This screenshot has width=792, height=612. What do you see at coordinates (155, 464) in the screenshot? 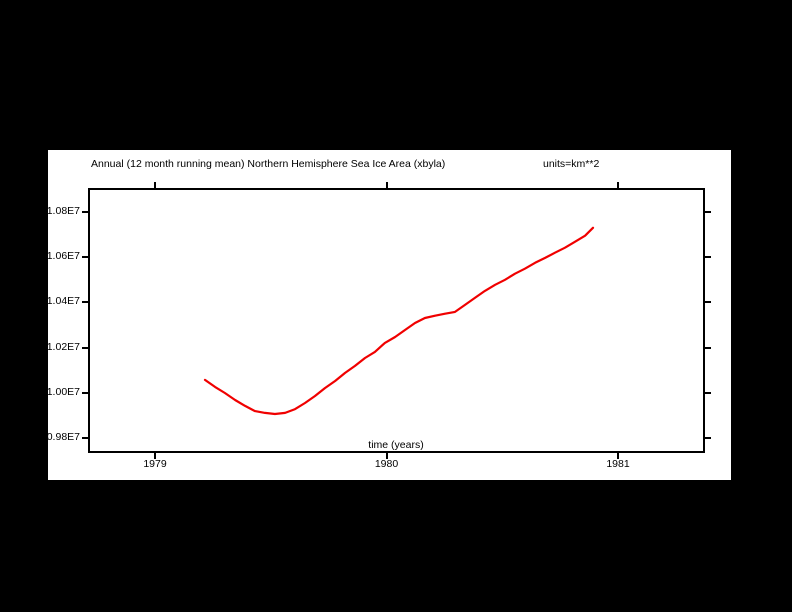
I see `x-tick-label: 1979` at bounding box center [155, 464].